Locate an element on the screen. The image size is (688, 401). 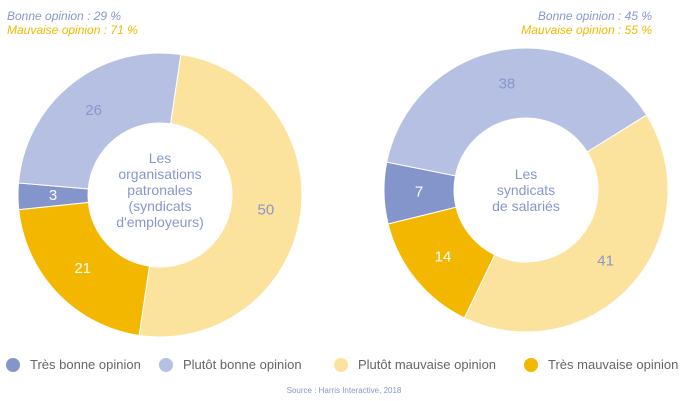
slice-value-label: 50 is located at coordinates (265, 210).